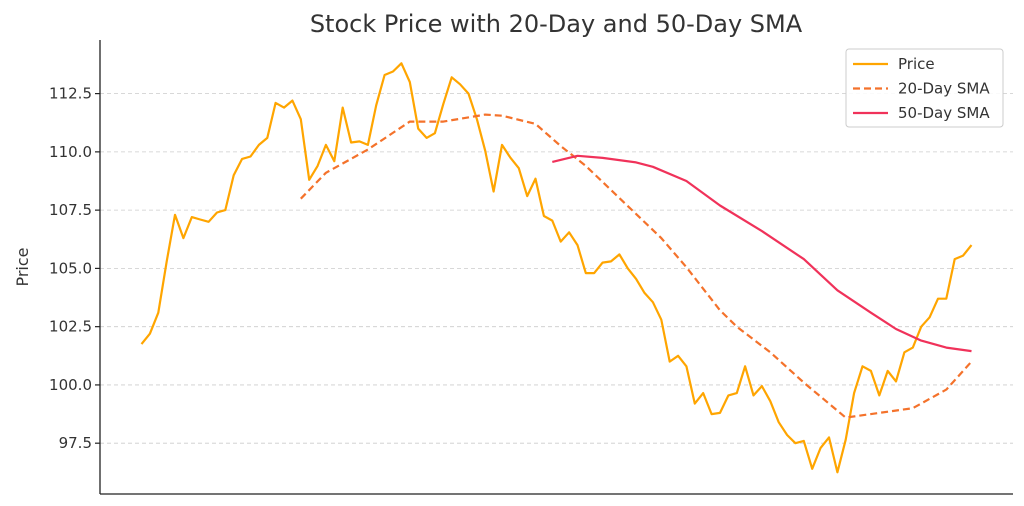 This screenshot has height=506, width=1024. I want to click on legend-label-50-day-sma: 50-Day SMA, so click(944, 113).